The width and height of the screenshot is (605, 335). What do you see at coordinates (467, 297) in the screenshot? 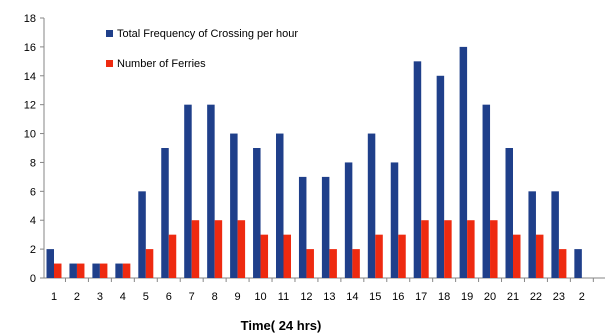
I see `x-tick-label: 19` at bounding box center [467, 297].